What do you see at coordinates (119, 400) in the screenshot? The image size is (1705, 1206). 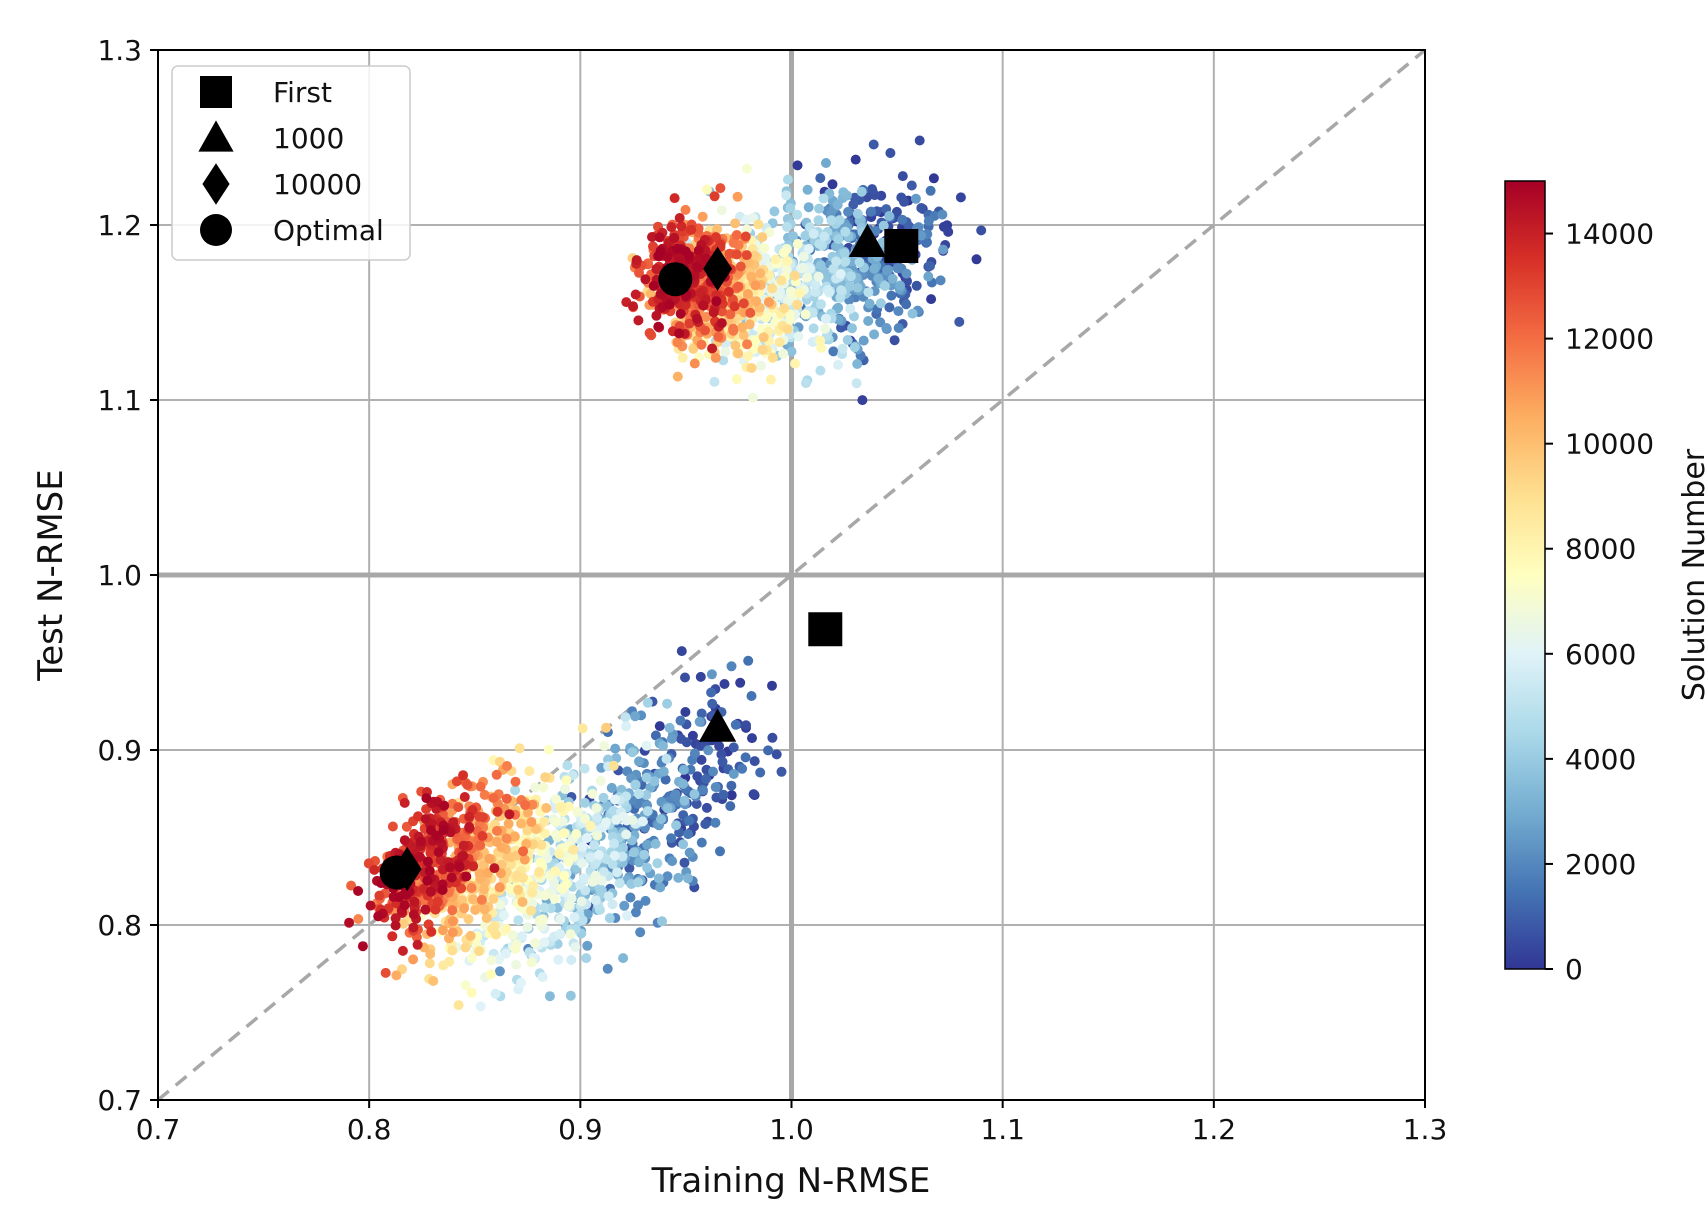 I see `y-tick-label: 1.1` at bounding box center [119, 400].